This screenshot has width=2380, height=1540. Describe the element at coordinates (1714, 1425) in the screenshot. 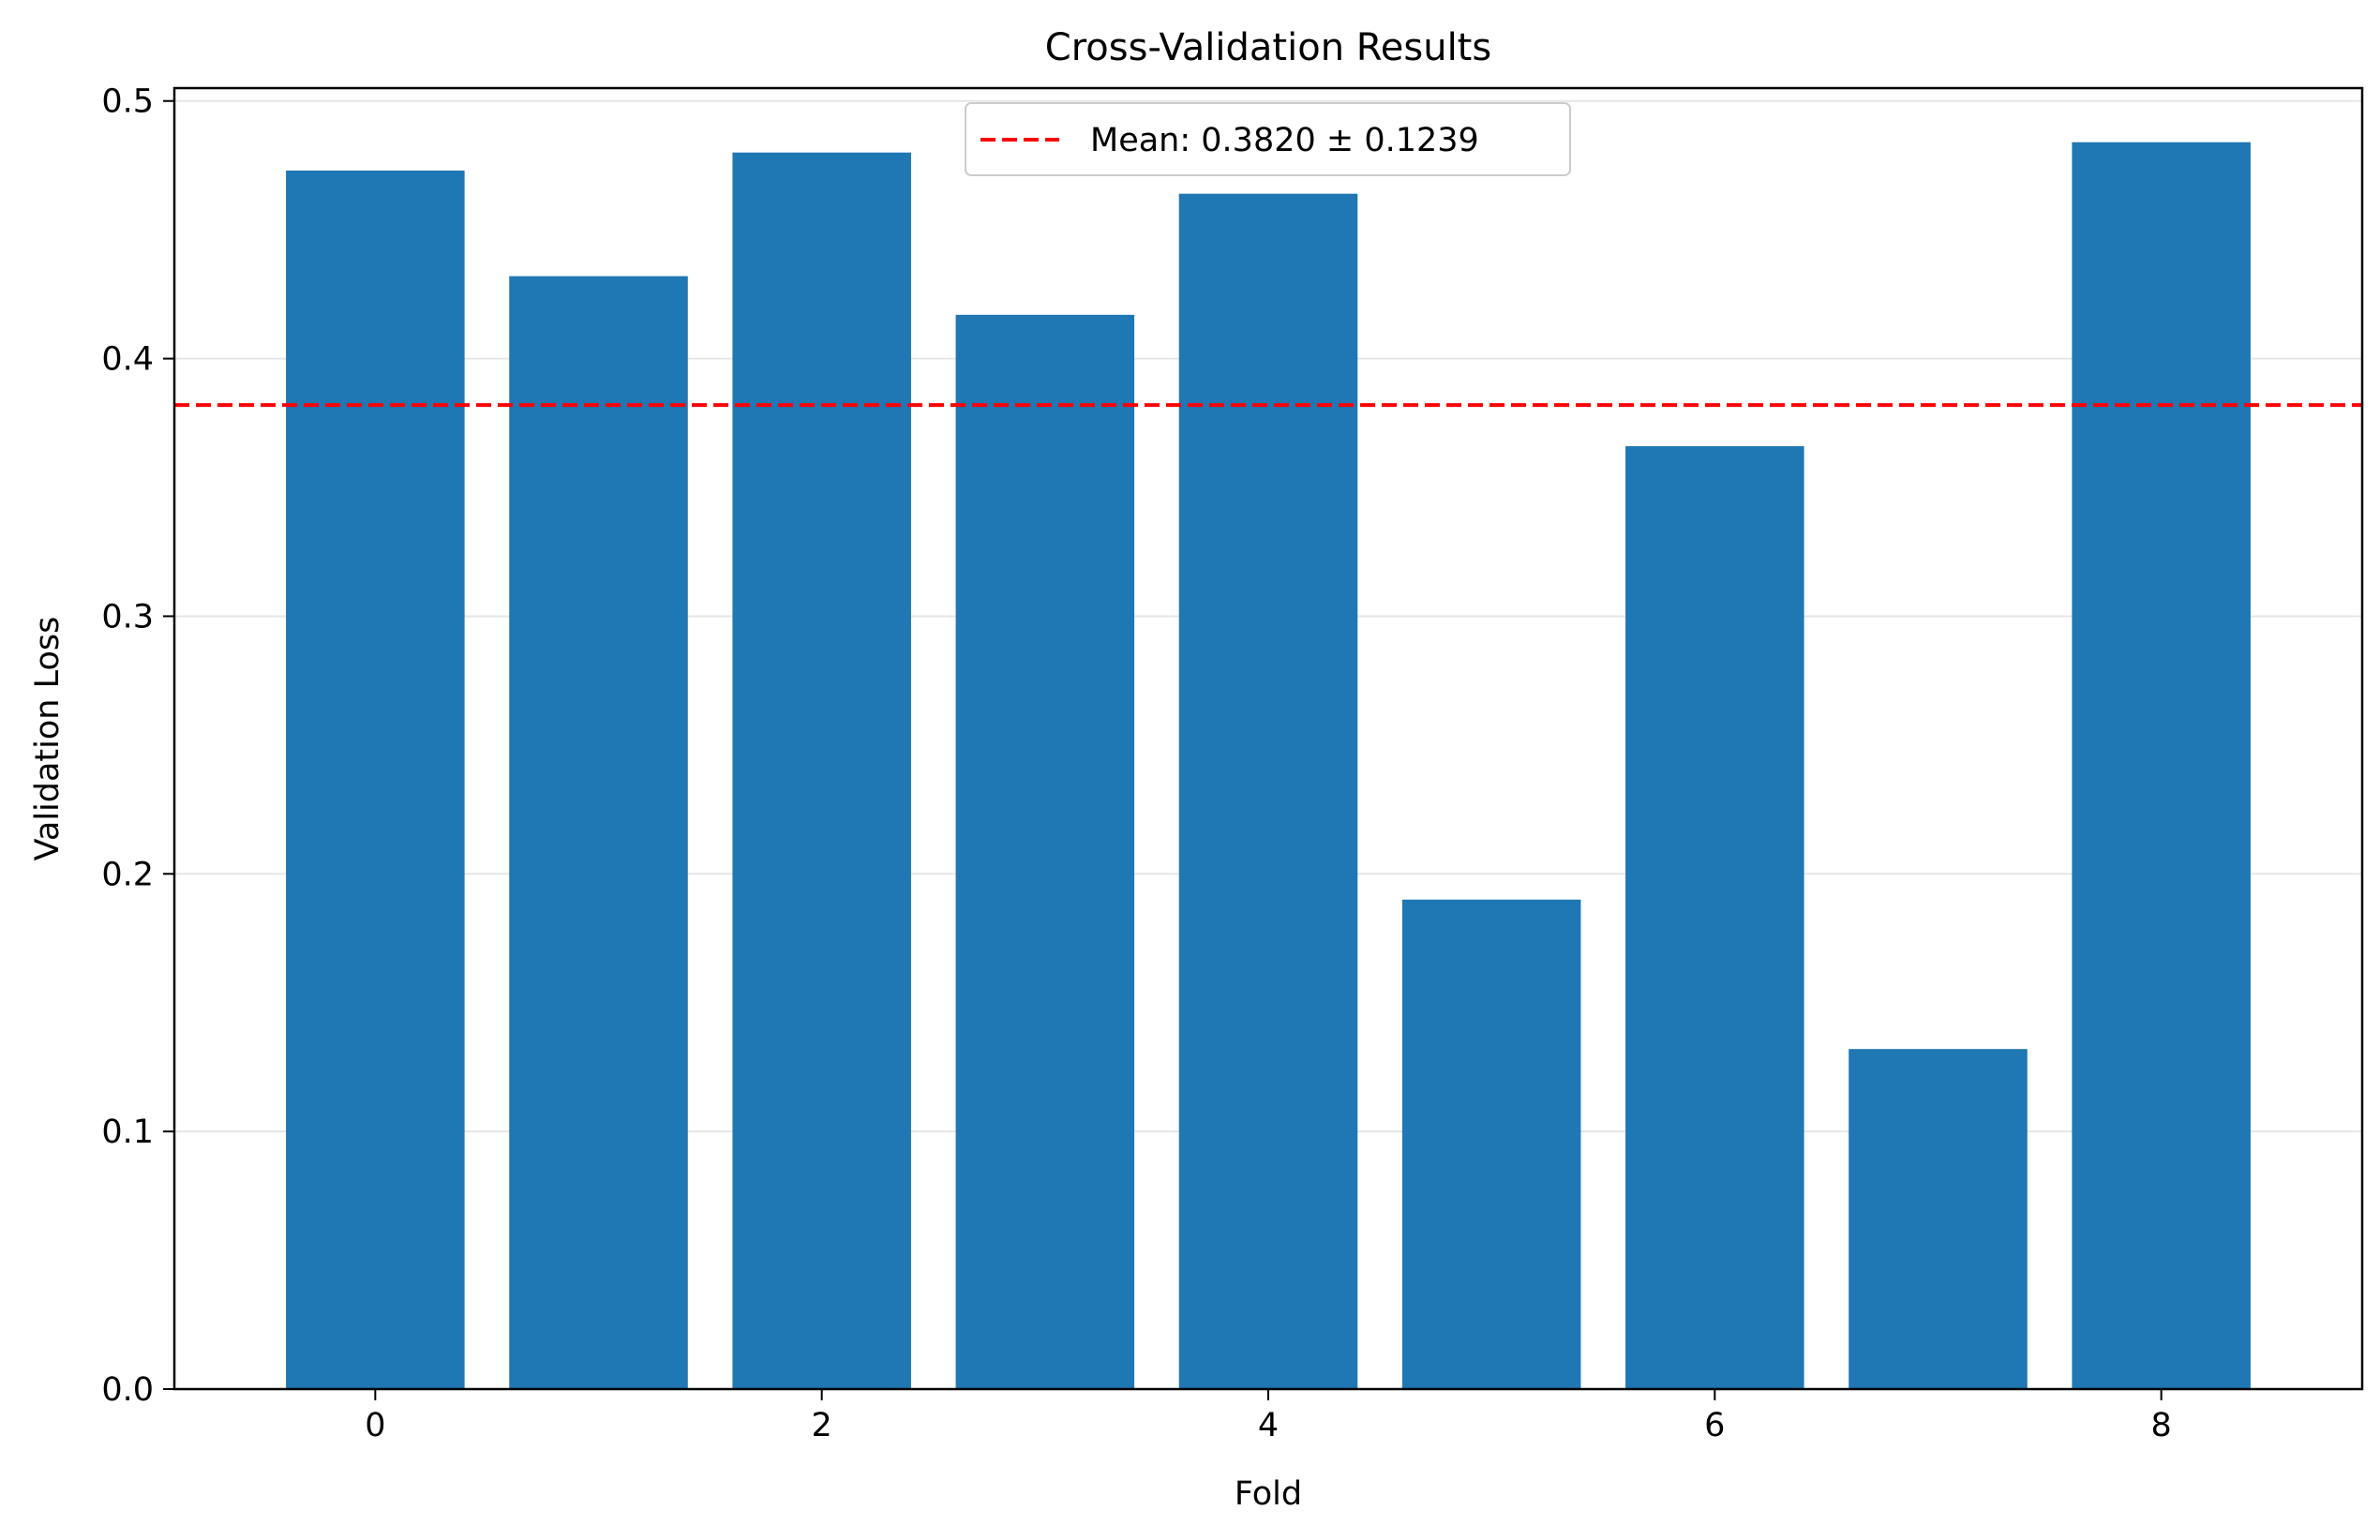

I see `x-tick-label: 6` at that location.